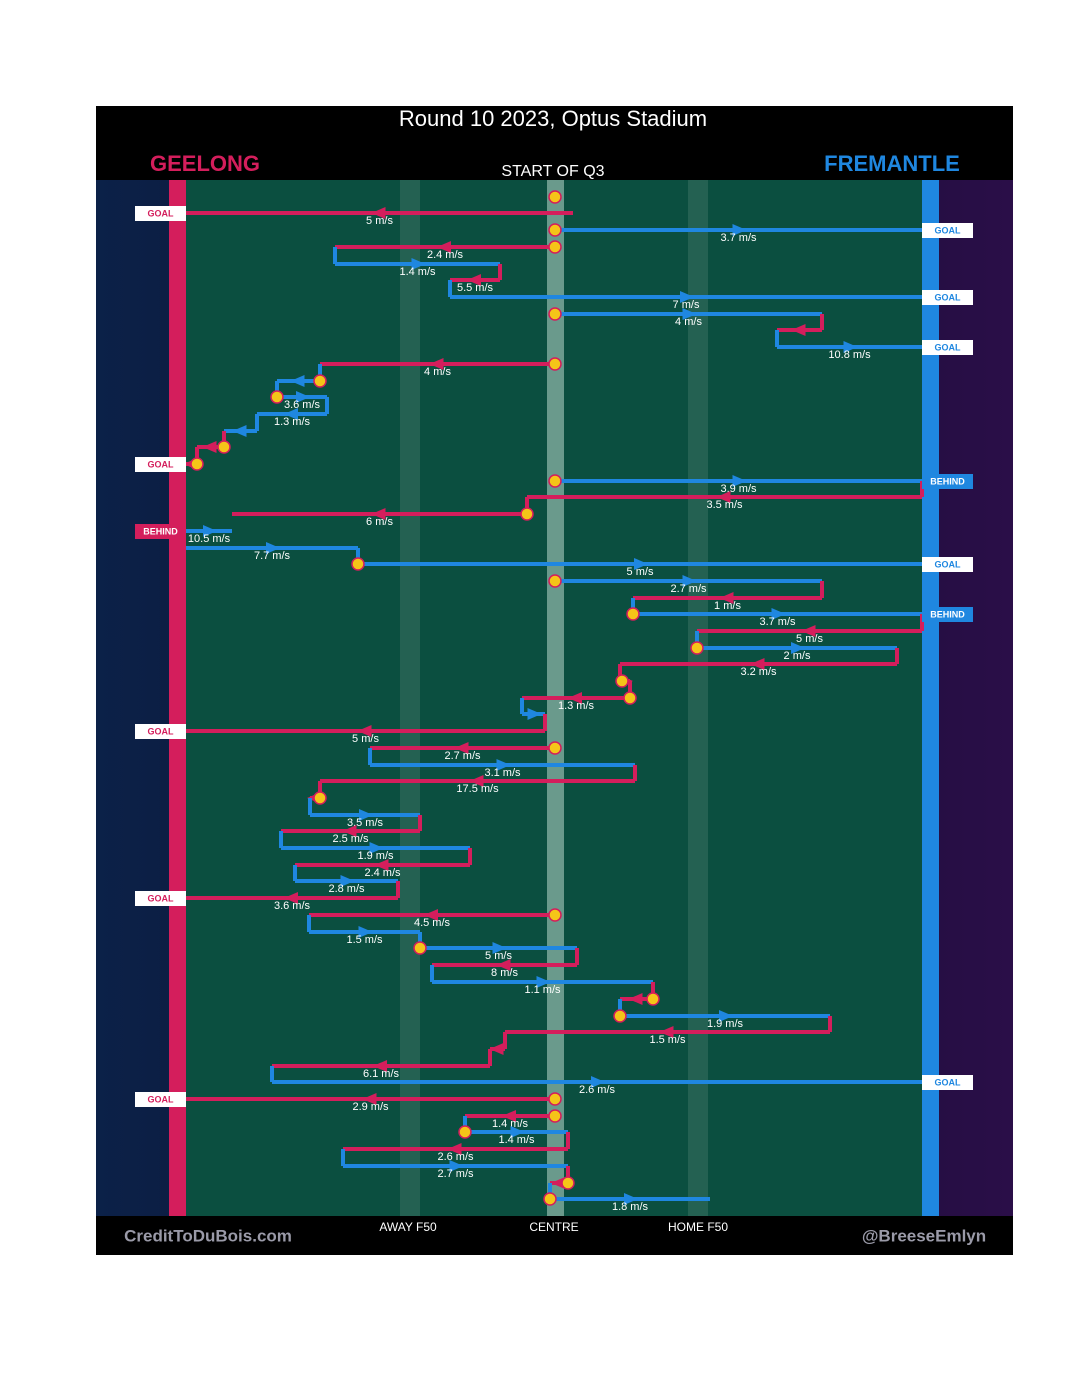  What do you see at coordinates (554, 1235) in the screenshot?
I see `footer-band` at bounding box center [554, 1235].